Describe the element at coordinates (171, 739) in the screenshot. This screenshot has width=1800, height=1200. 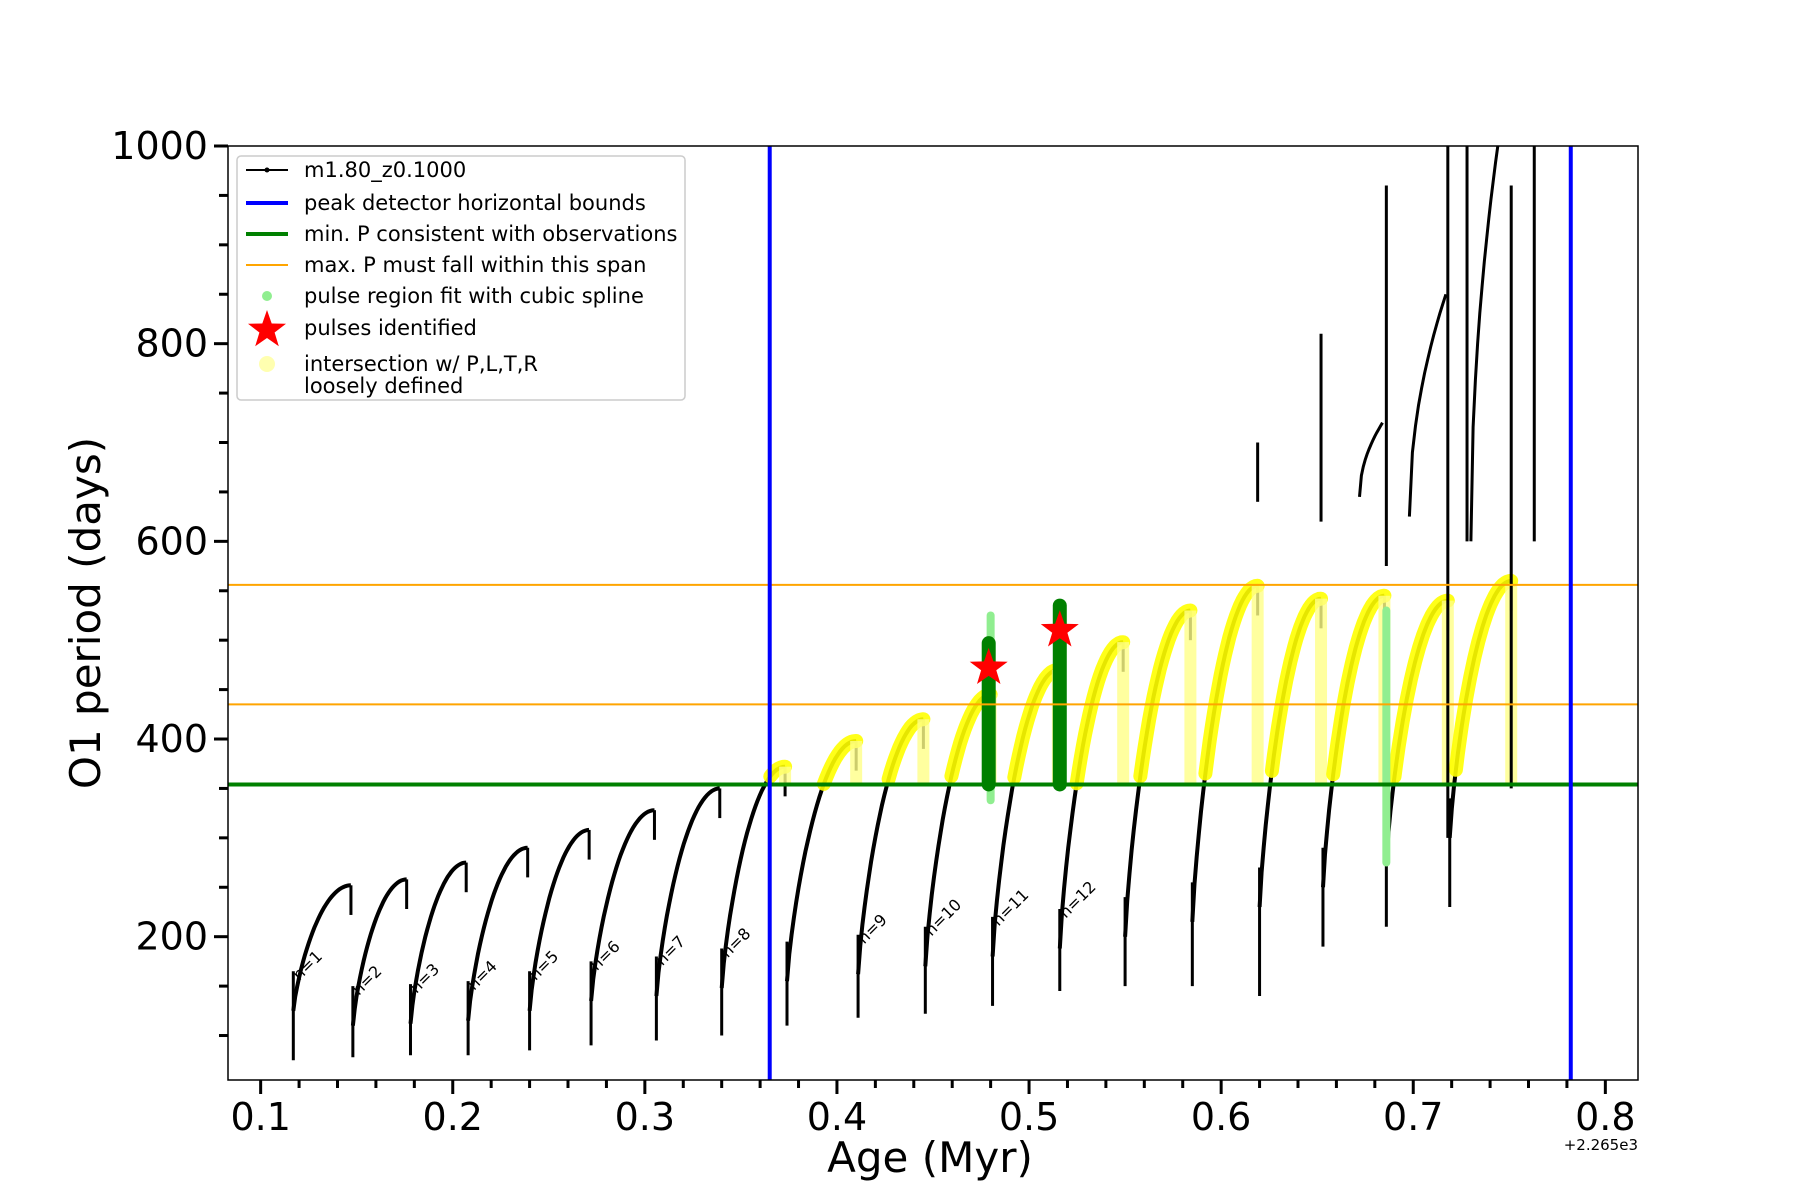
I see `y-tick-label: 400` at that location.